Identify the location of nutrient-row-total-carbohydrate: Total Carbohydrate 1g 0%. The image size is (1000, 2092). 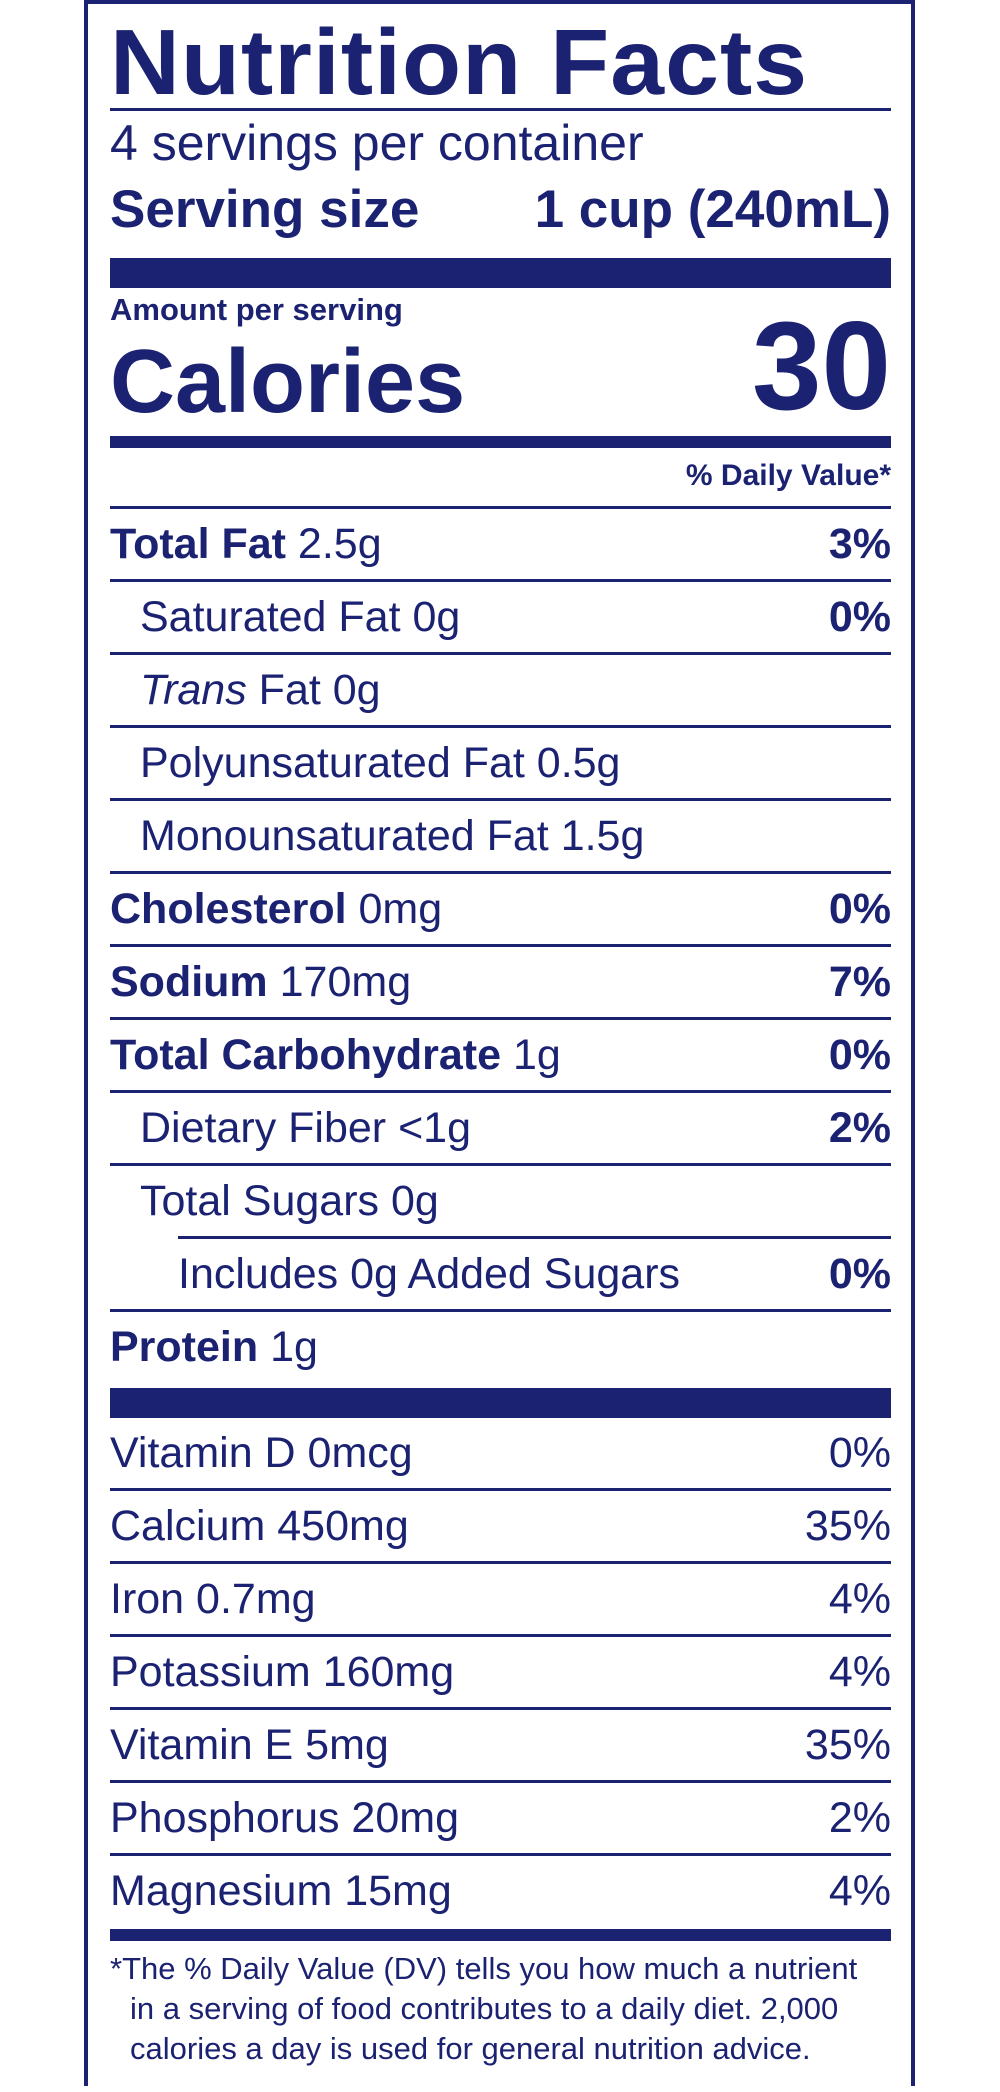
(500, 1055).